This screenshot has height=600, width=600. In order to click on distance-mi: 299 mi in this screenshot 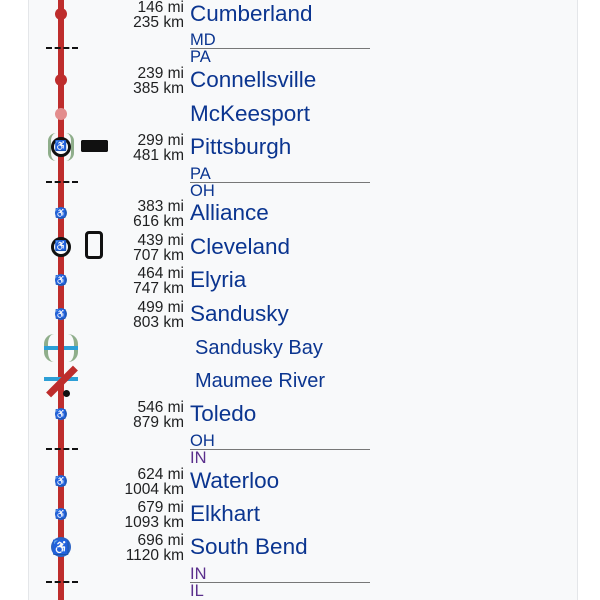, I will do `click(160, 140)`.